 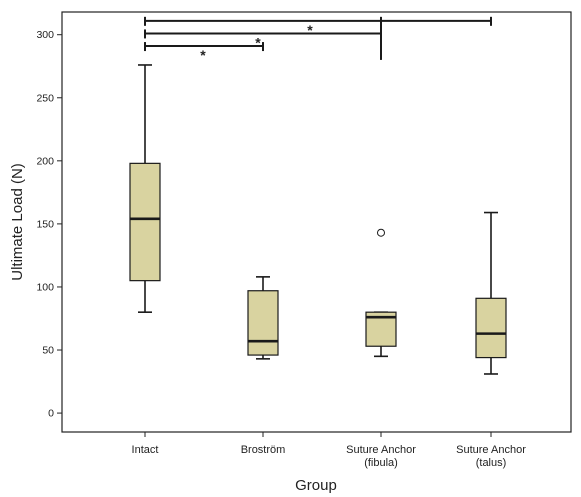 I want to click on y-tick-label: 300, so click(x=45, y=35).